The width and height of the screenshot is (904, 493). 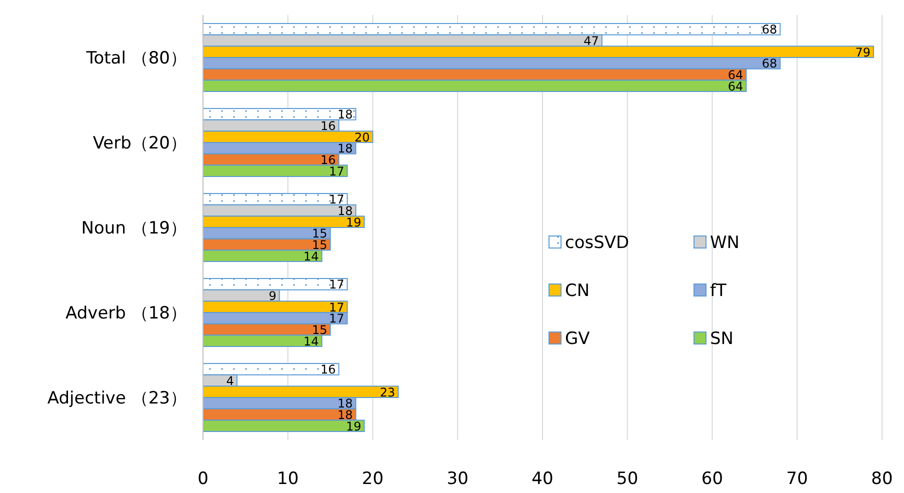 What do you see at coordinates (577, 291) in the screenshot?
I see `legend-label: CN` at bounding box center [577, 291].